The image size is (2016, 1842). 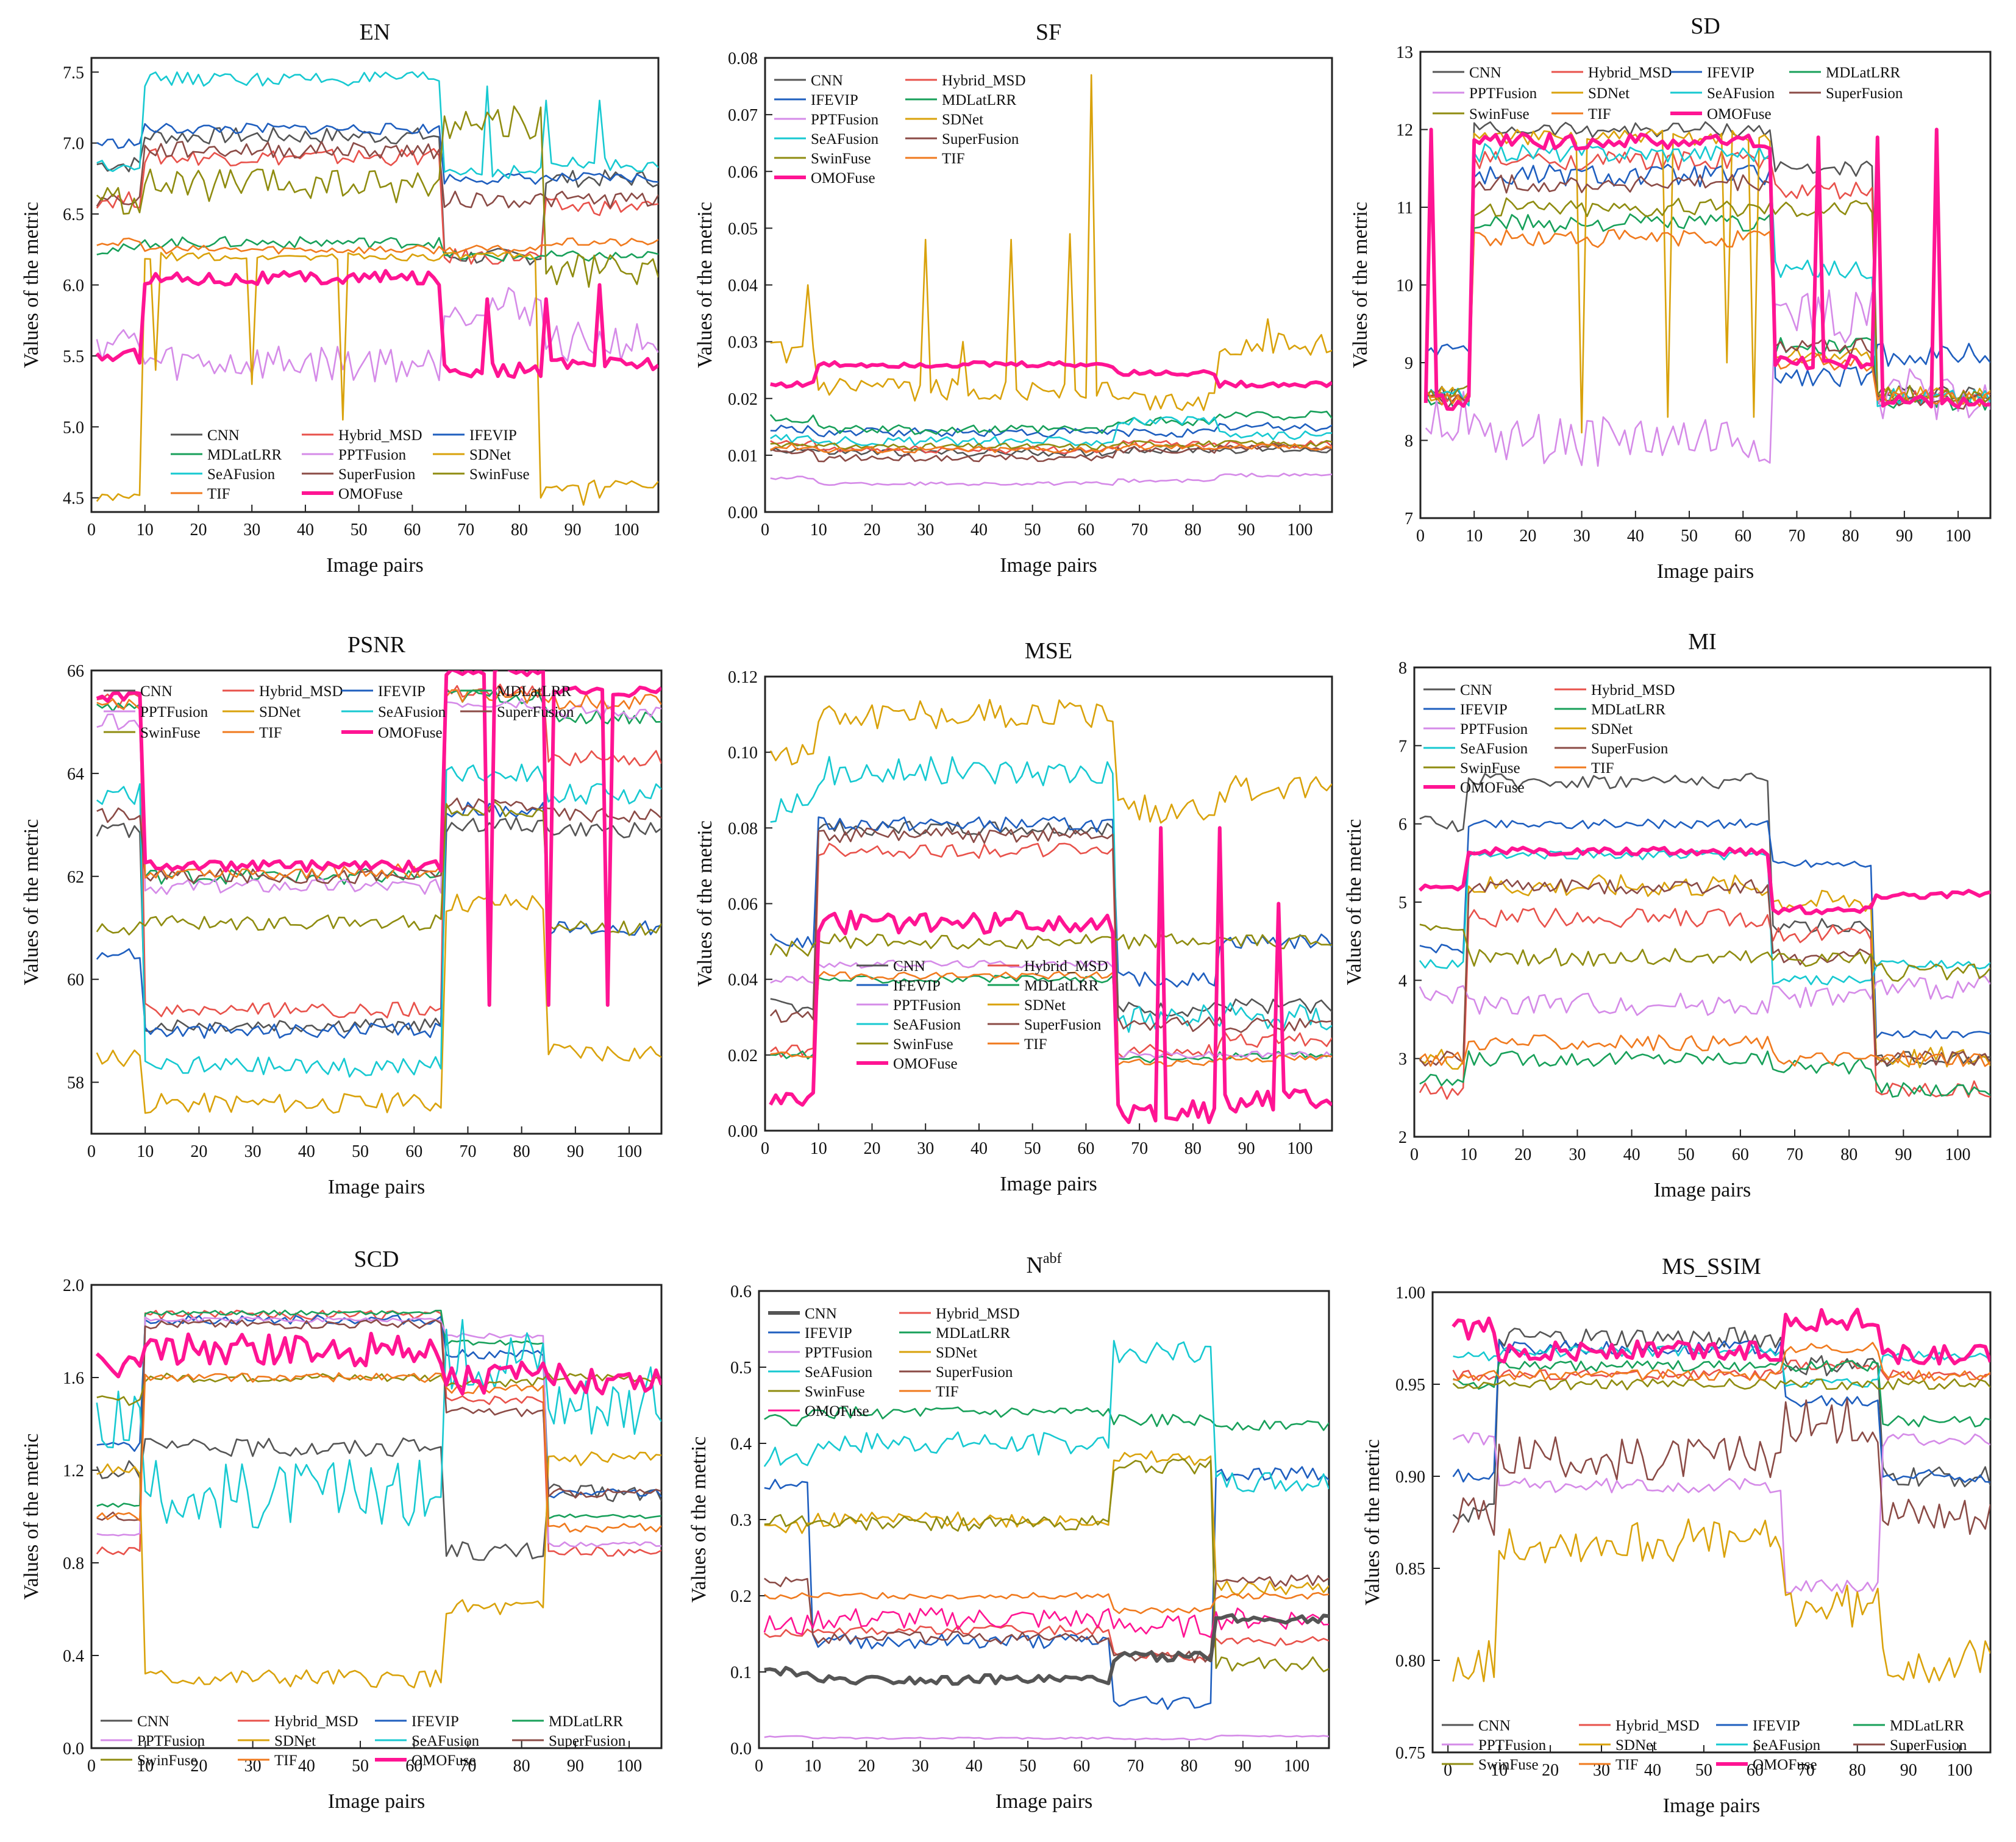 What do you see at coordinates (626, 530) in the screenshot?
I see `x-tick-label: 100` at bounding box center [626, 530].